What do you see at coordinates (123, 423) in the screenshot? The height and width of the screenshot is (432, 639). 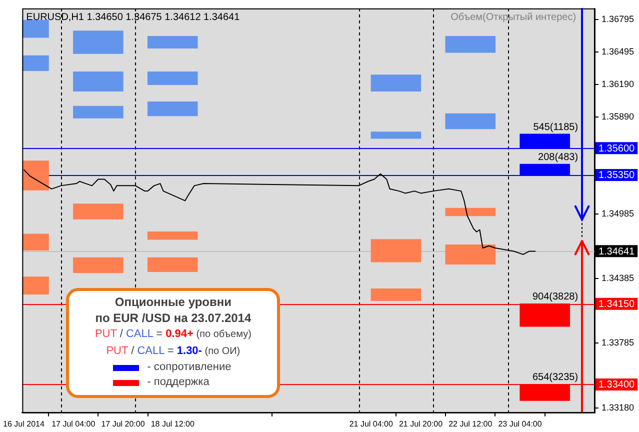 I see `x-tick-label: 17 Jul 20:00` at bounding box center [123, 423].